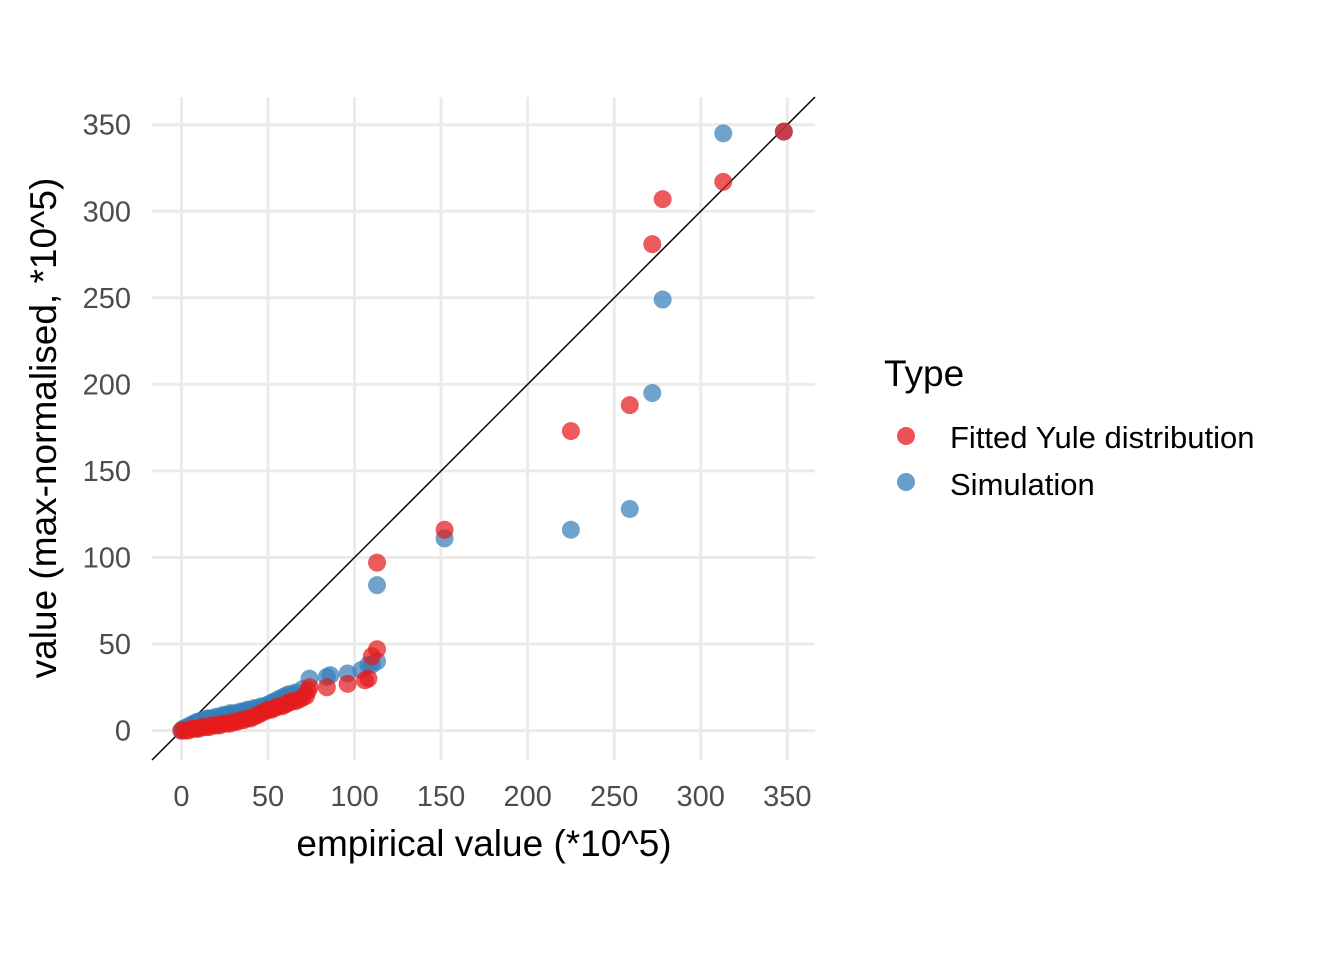 Image resolution: width=1344 pixels, height=960 pixels. Describe the element at coordinates (107, 212) in the screenshot. I see `y-tick-label: 300` at that location.